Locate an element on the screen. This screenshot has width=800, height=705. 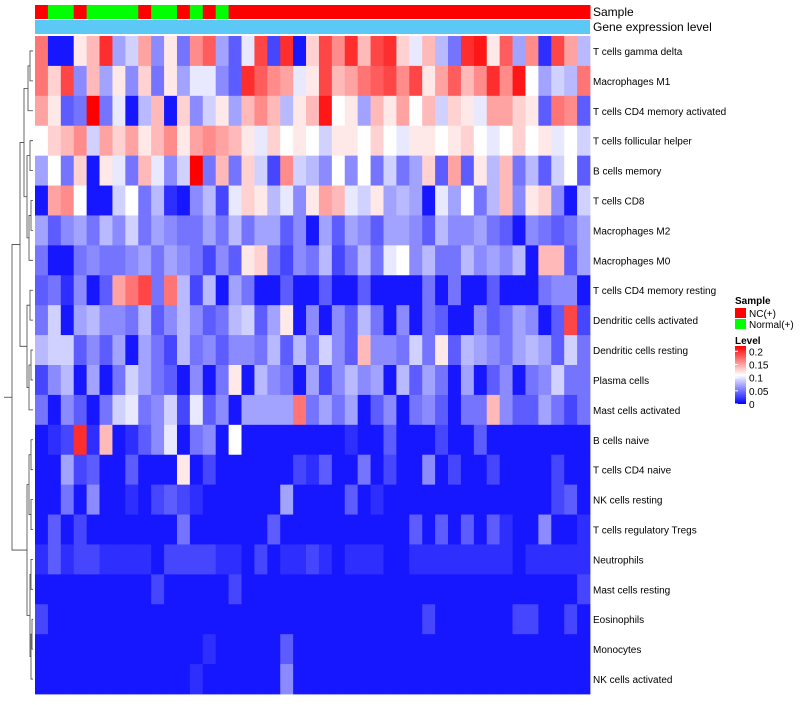
annotation-label-expression: Gene expression level is located at coordinates (652, 27).